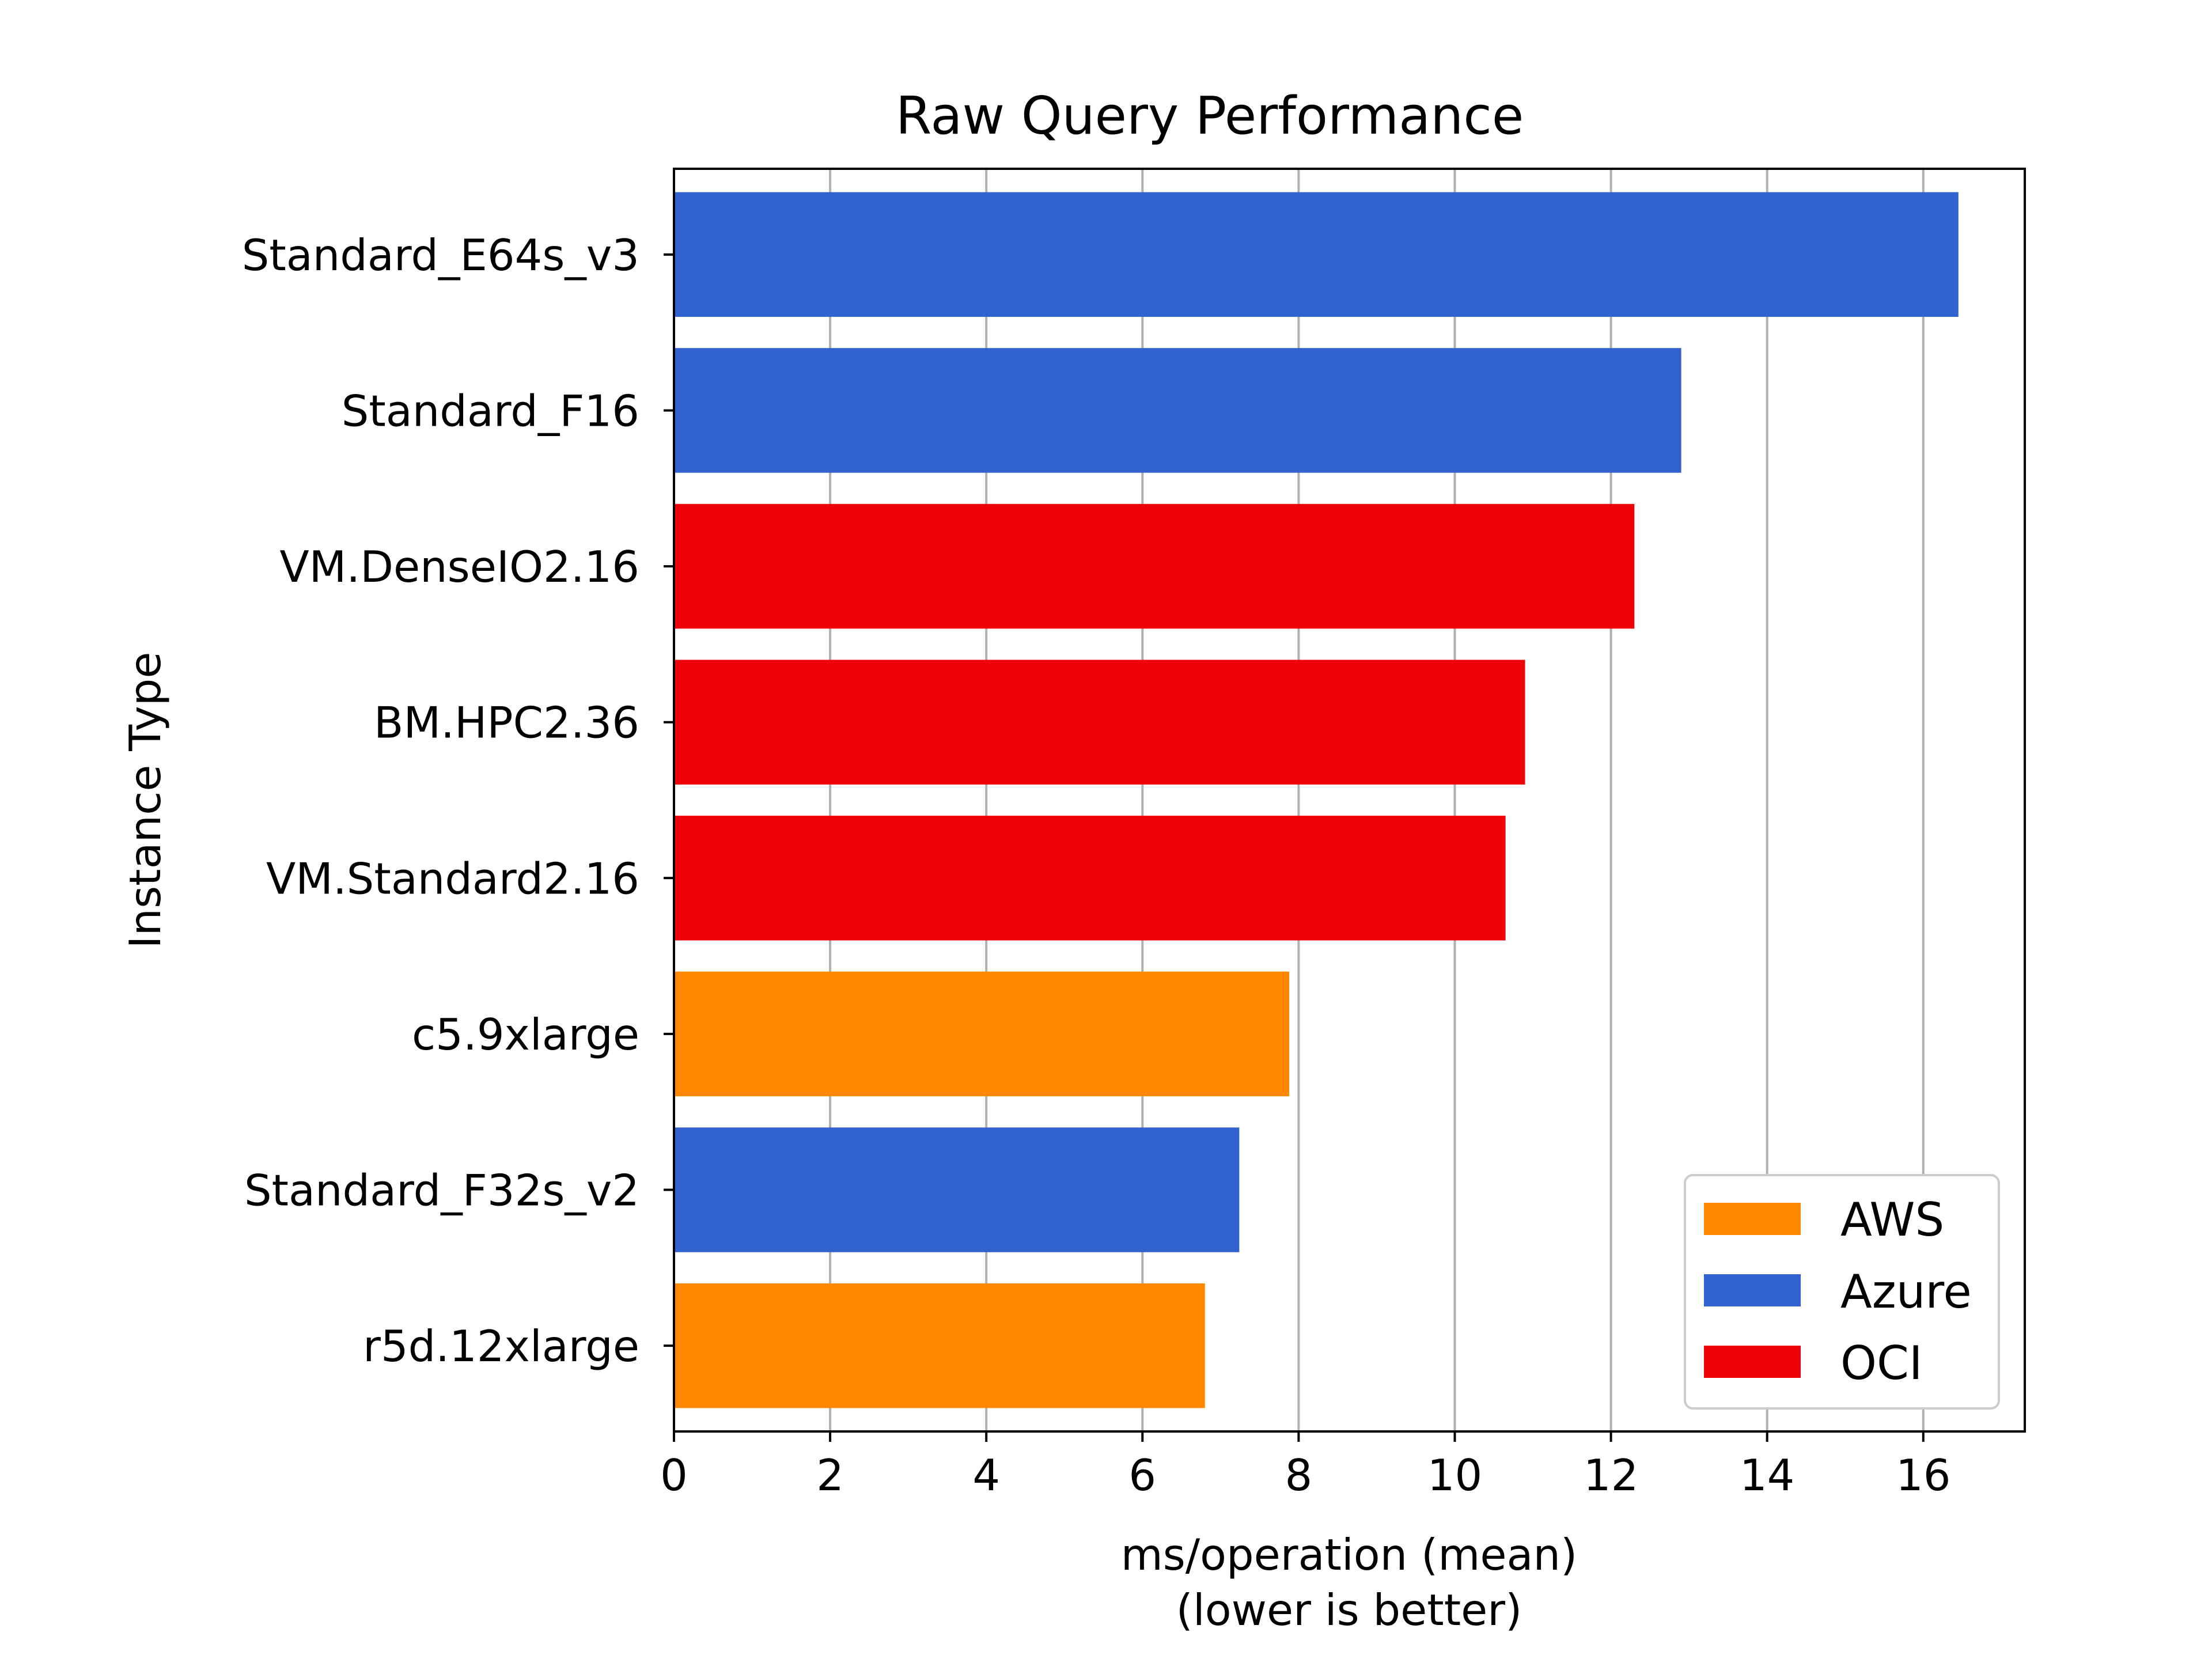 This screenshot has height=1659, width=2212. Describe the element at coordinates (1767, 1475) in the screenshot. I see `x-tick-label: 14` at that location.